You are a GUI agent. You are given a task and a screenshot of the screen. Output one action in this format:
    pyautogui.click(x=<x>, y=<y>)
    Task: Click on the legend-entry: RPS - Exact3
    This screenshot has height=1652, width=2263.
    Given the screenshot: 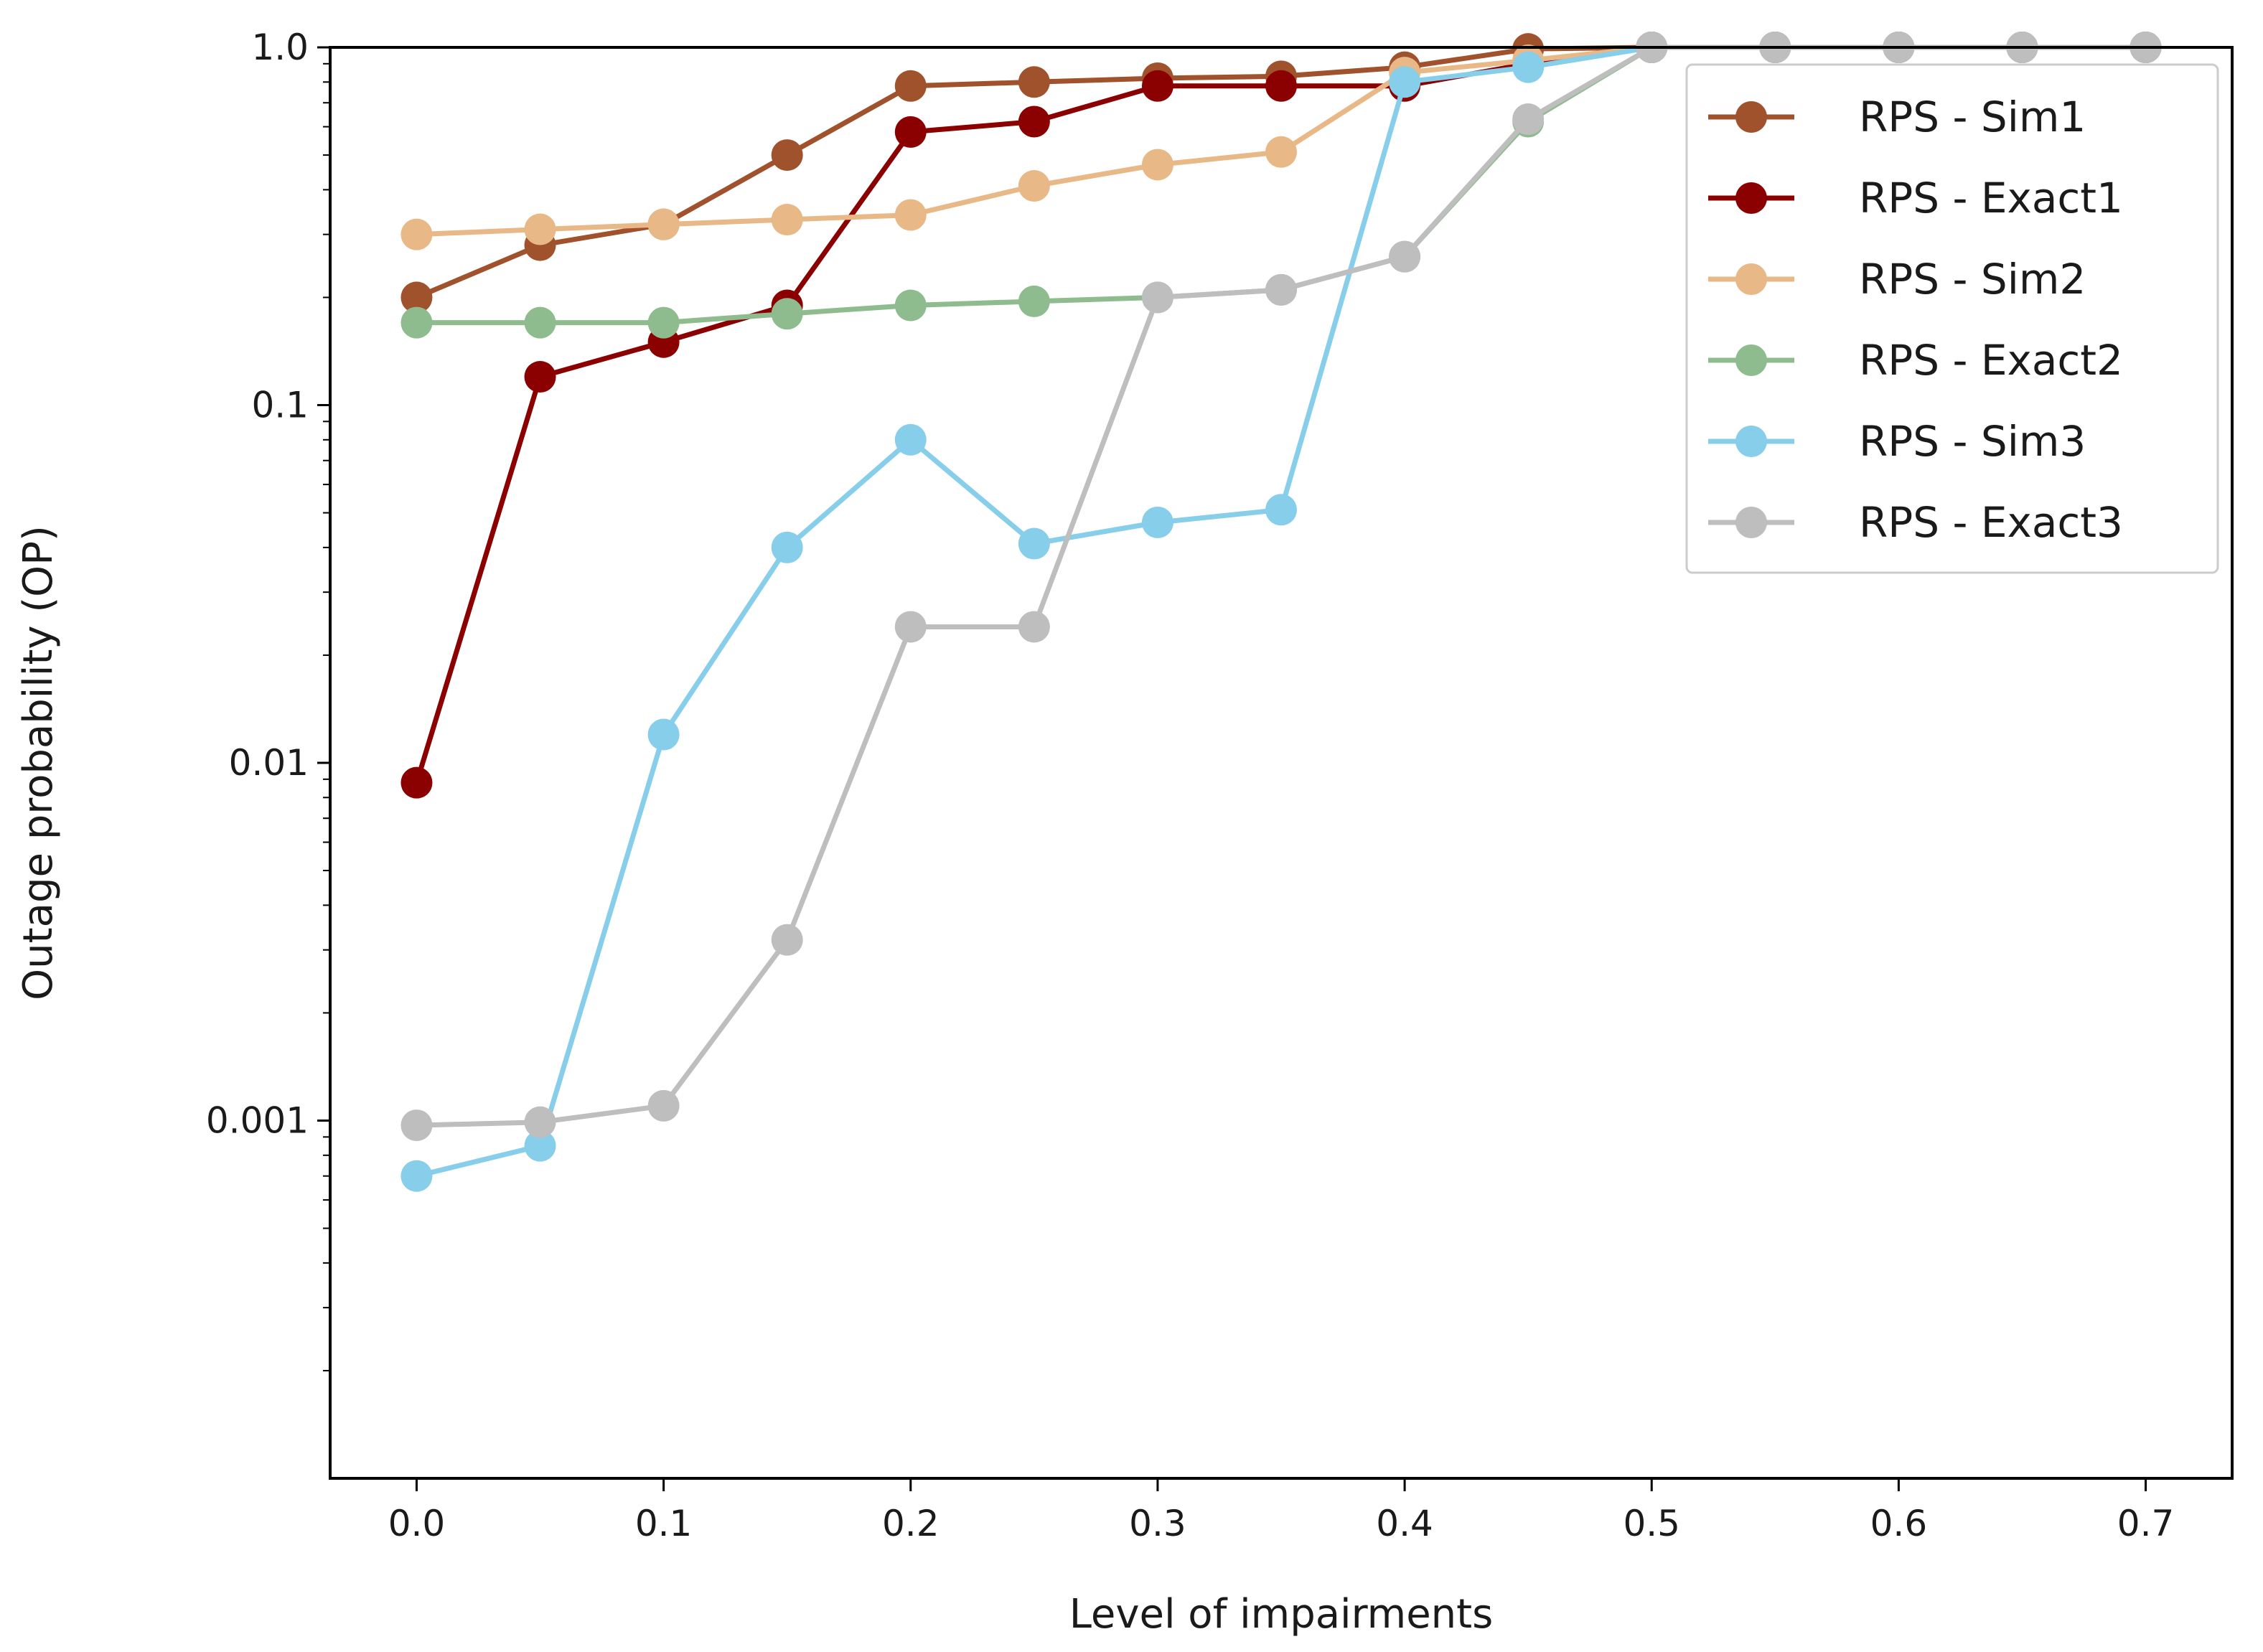 What is the action you would take?
    pyautogui.click(x=1915, y=522)
    